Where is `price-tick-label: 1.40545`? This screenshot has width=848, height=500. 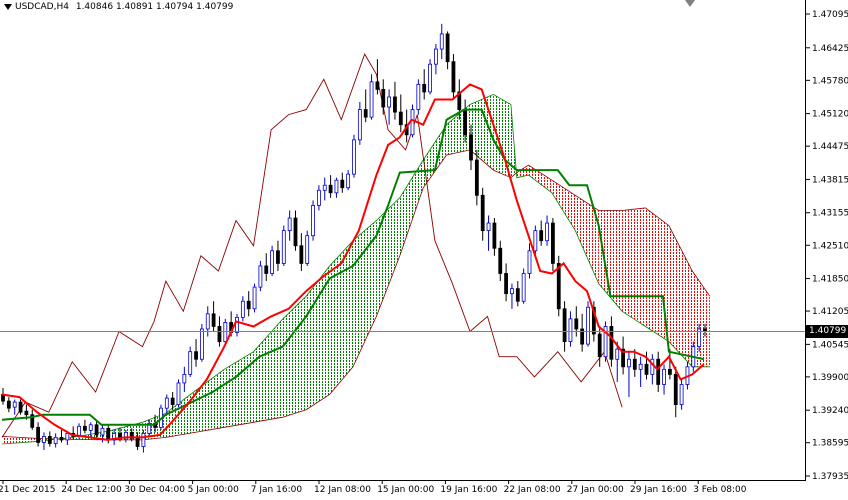
price-tick-label: 1.40545 is located at coordinates (830, 345).